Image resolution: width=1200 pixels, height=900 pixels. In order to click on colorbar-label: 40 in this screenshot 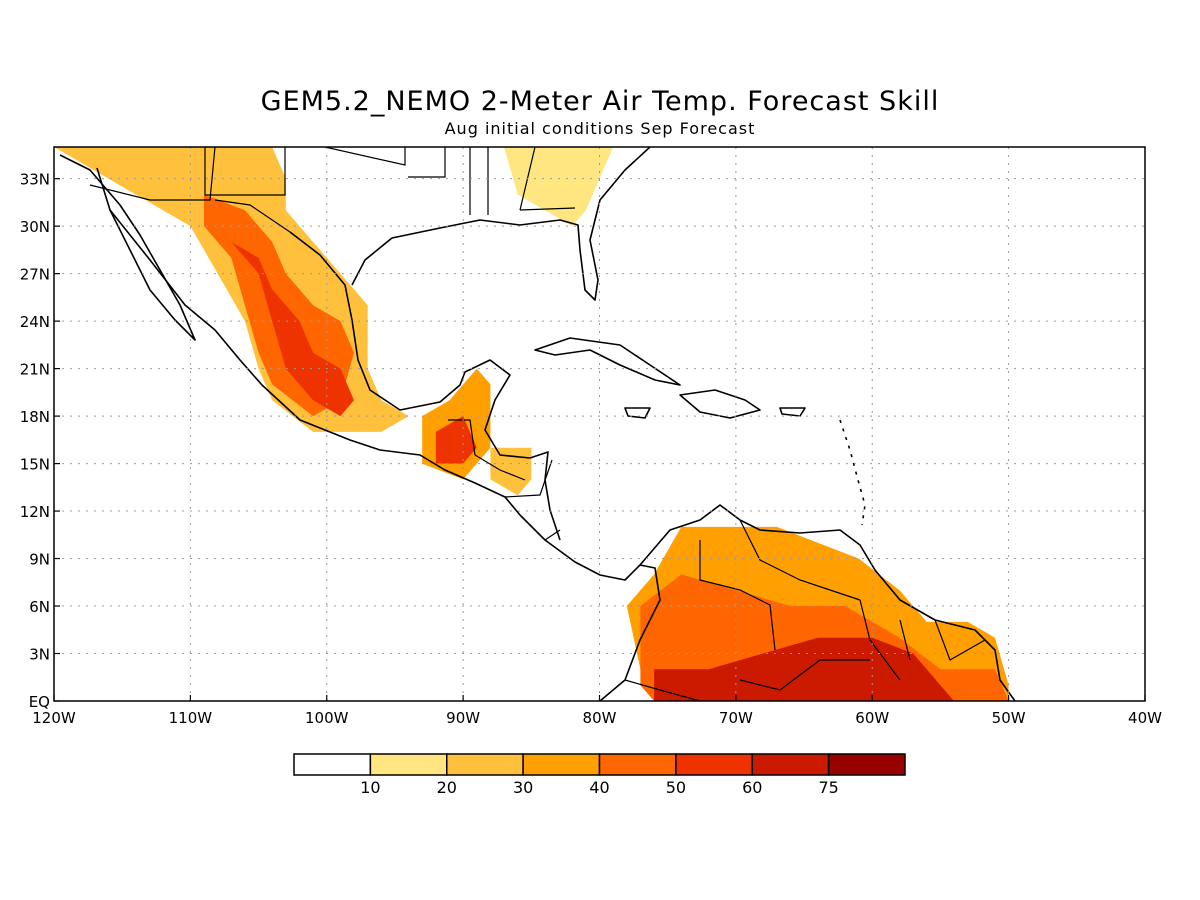, I will do `click(599, 787)`.